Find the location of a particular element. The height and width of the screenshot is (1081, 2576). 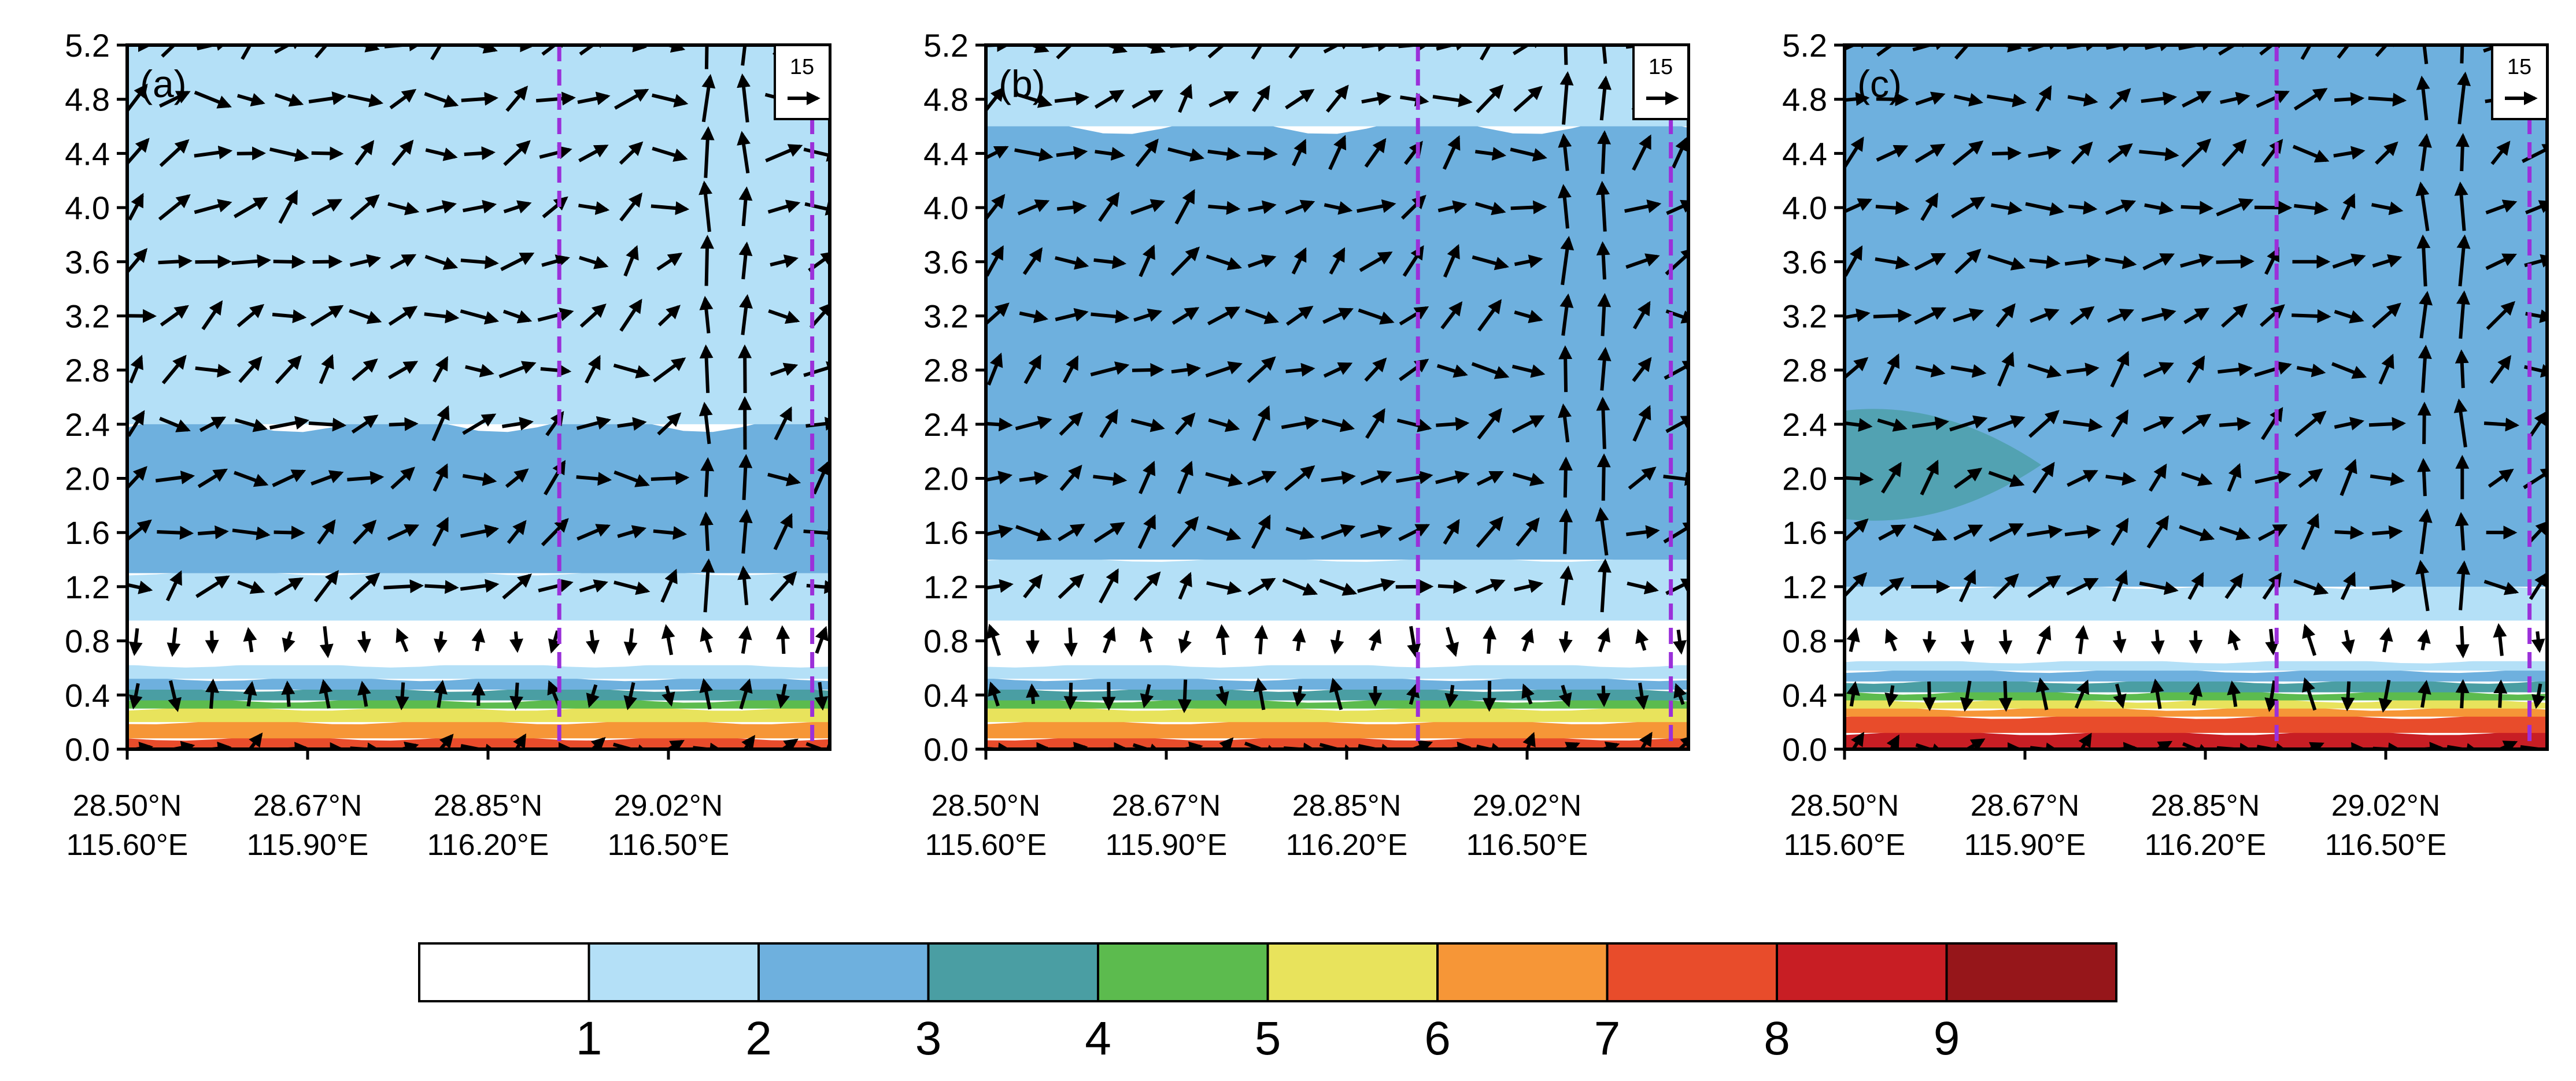

y-tick-label: 4.4 is located at coordinates (946, 153).